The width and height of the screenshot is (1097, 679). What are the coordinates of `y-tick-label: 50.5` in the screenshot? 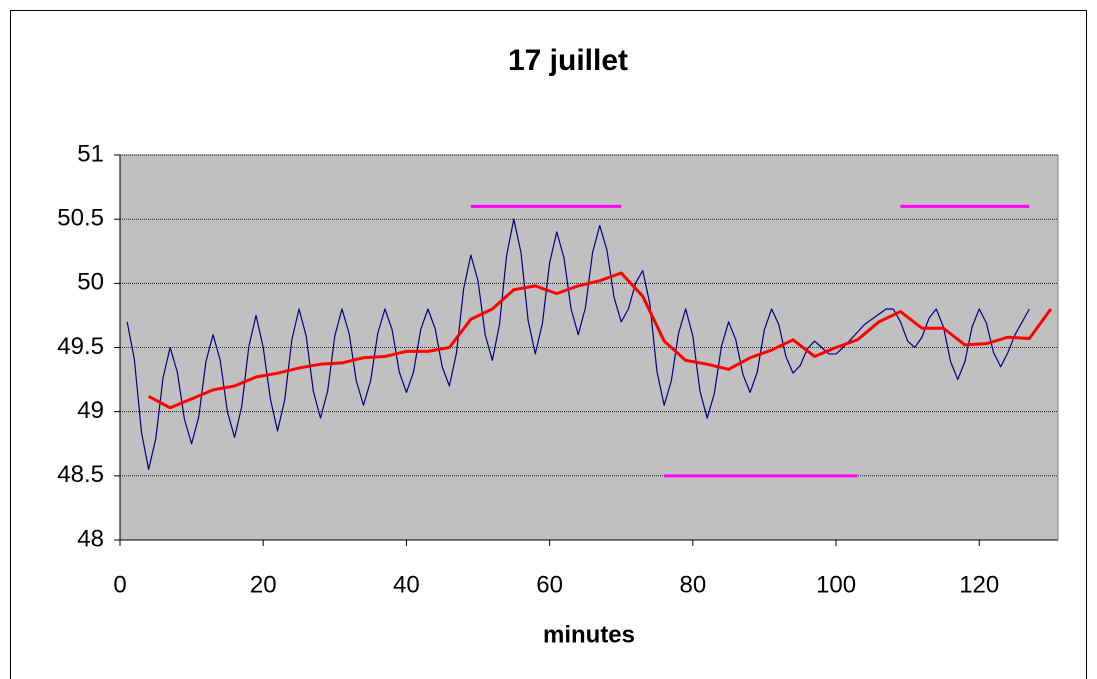 It's located at (80, 218).